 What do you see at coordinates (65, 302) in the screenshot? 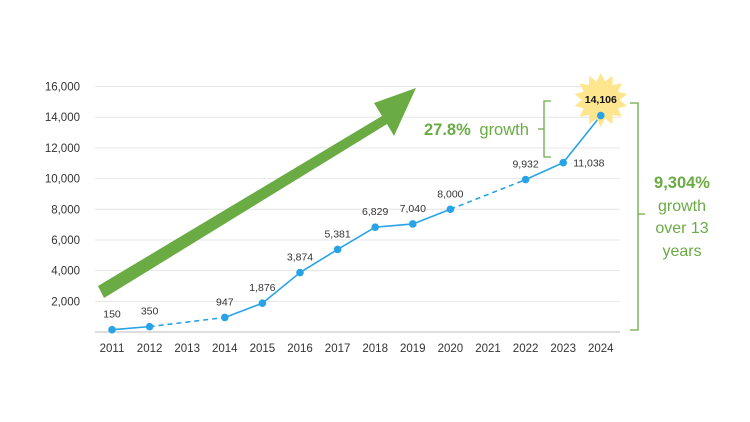
I see `y-tick-label: 2,000` at bounding box center [65, 302].